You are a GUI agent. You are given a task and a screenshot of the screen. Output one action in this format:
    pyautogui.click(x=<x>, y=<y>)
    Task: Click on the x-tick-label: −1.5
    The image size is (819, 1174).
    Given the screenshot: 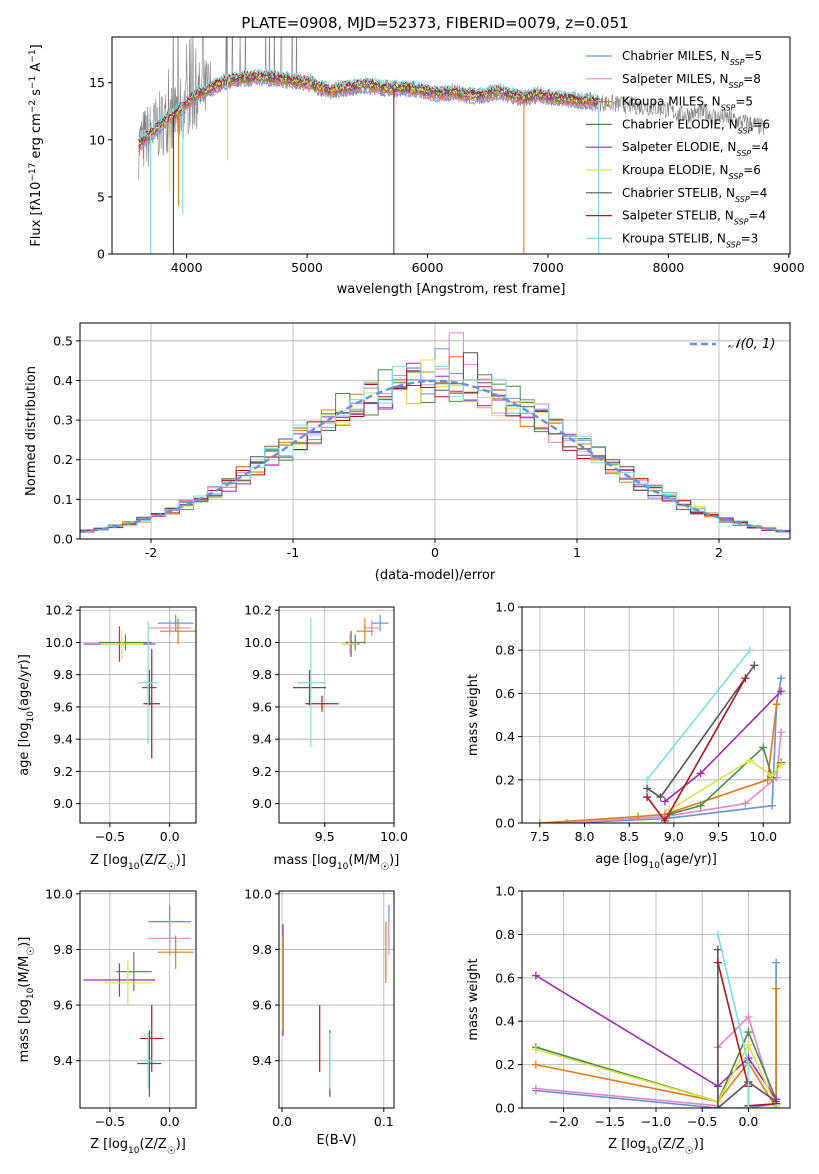 What is the action you would take?
    pyautogui.click(x=610, y=1121)
    